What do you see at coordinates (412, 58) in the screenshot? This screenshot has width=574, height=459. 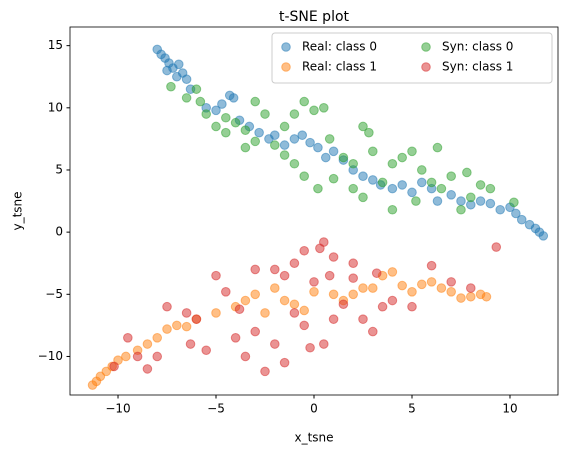 I see `legend-box` at bounding box center [412, 58].